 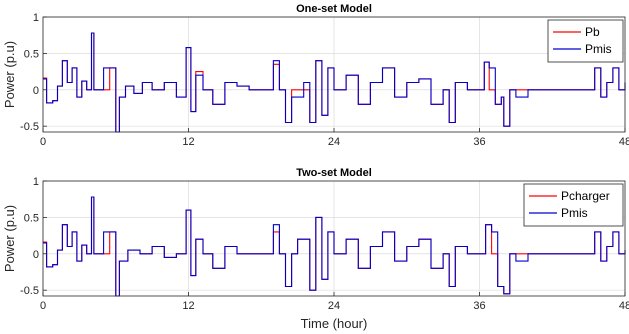 I want to click on legend: Pcharger Pmis, so click(x=573, y=205).